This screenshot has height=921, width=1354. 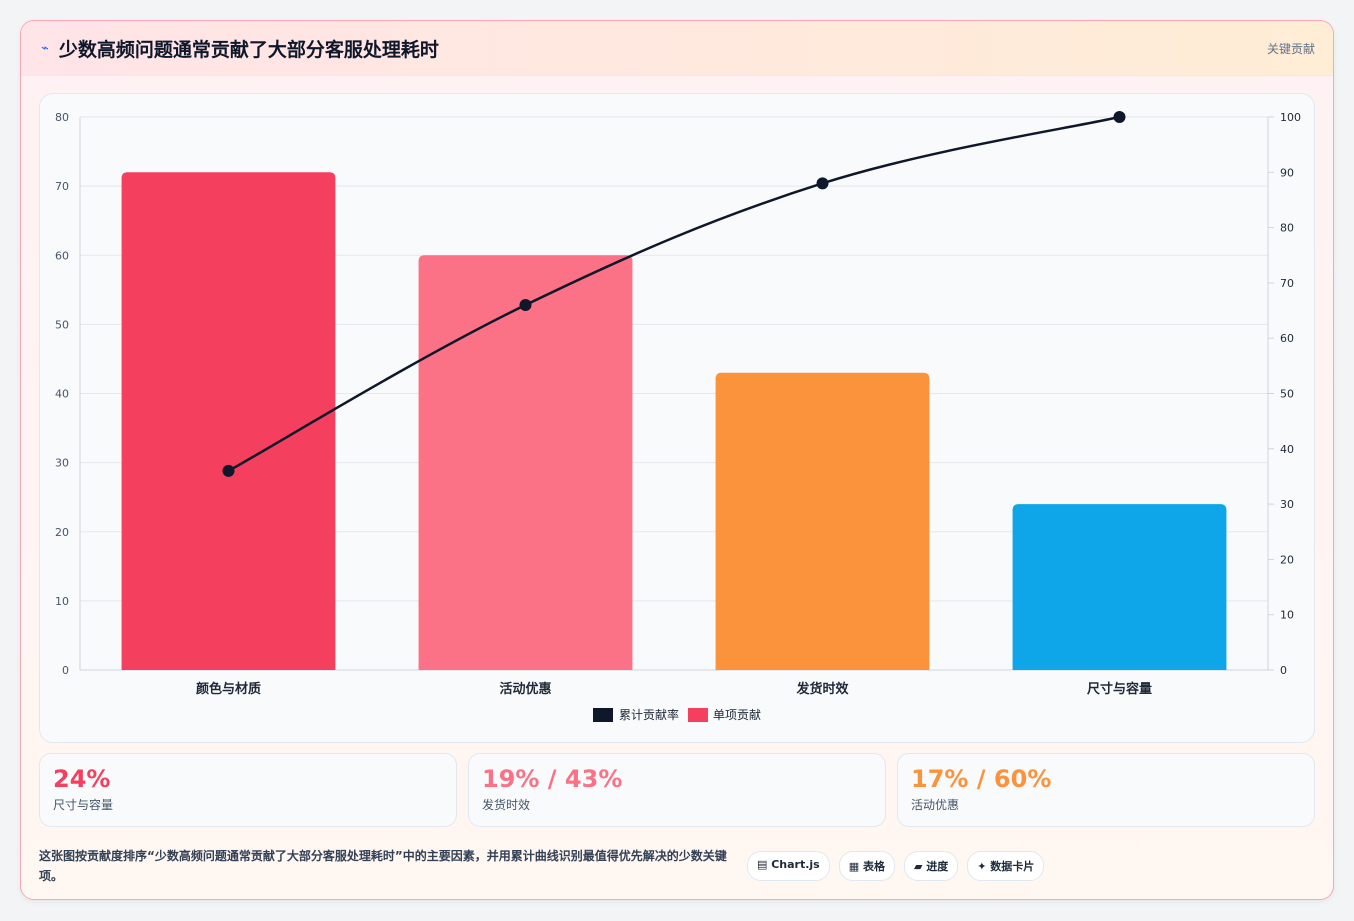 What do you see at coordinates (1290, 48) in the screenshot?
I see `header-tag: 关键贡献` at bounding box center [1290, 48].